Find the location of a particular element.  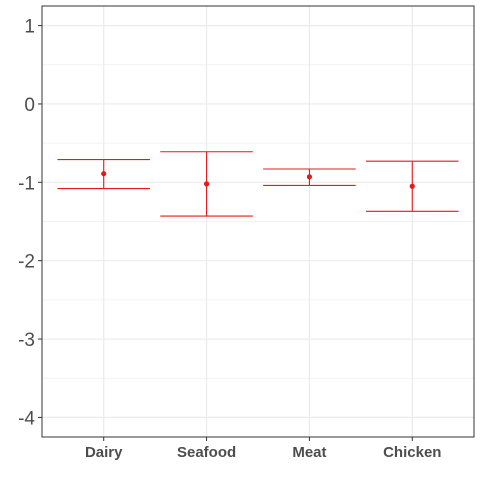

y-tick-label: 0 is located at coordinates (29, 105).